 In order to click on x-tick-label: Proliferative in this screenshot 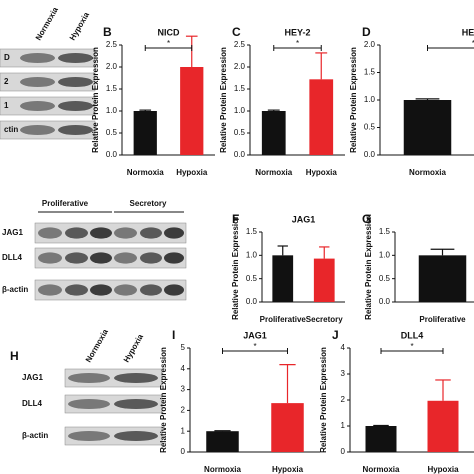, I will do `click(283, 319)`.